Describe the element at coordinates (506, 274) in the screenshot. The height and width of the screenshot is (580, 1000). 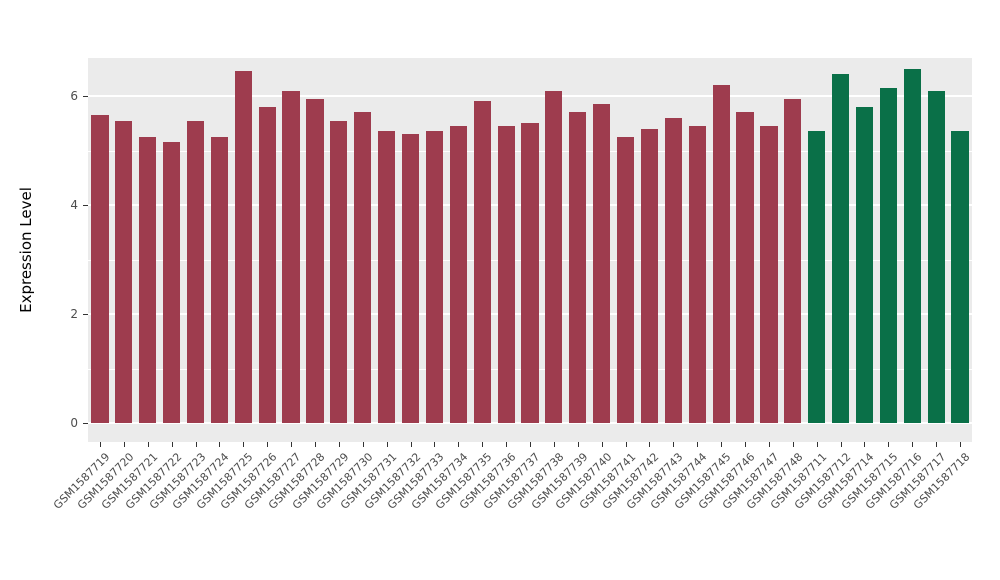
I see `bar-GSM1587736` at that location.